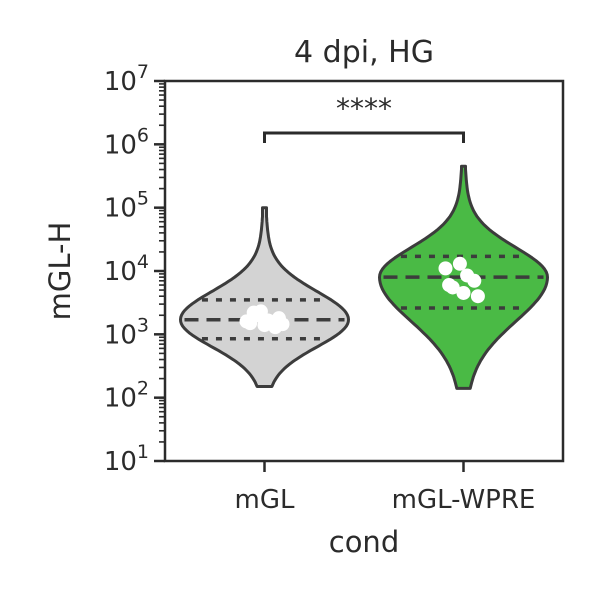 This screenshot has width=600, height=605. I want to click on y-tick-label: 10¹, so click(126, 459).